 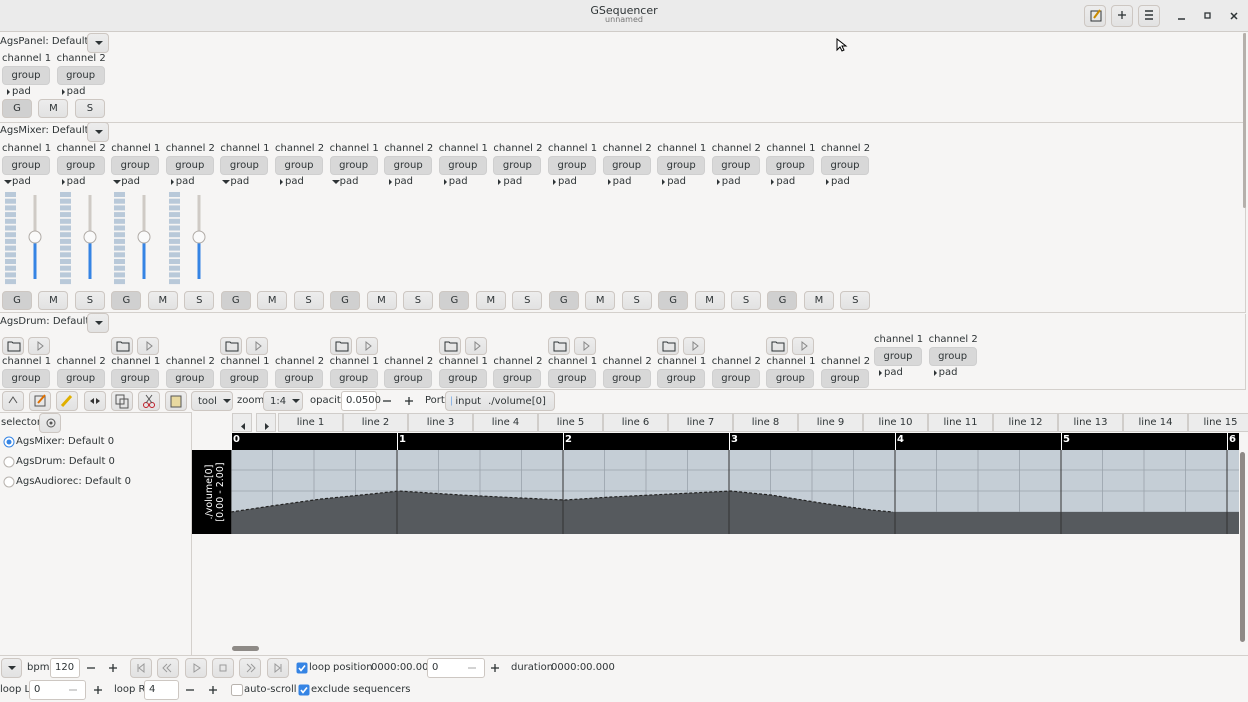 I want to click on loop-l-decrease, so click(x=73, y=690).